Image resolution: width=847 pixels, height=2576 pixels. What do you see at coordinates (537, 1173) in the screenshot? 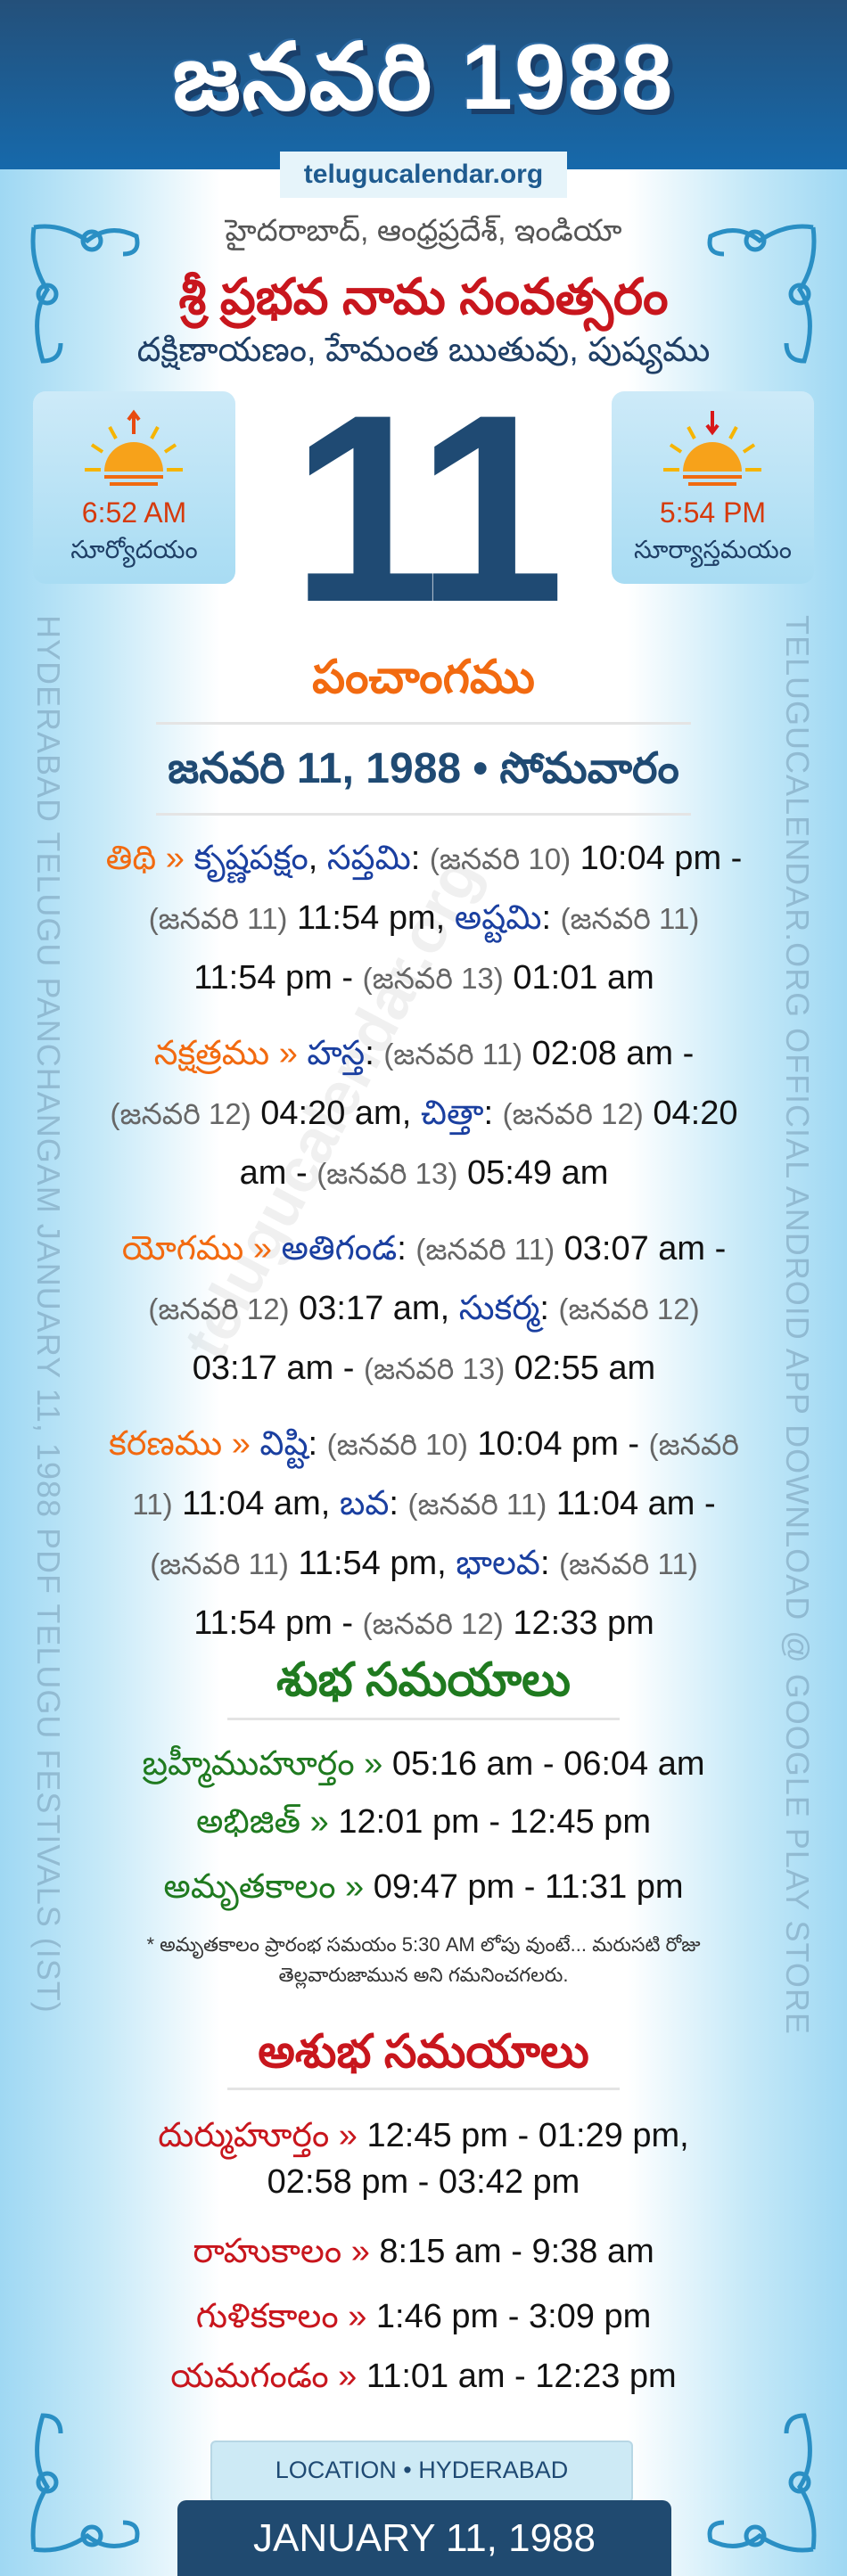
I see `end-time: 05:49 am` at bounding box center [537, 1173].